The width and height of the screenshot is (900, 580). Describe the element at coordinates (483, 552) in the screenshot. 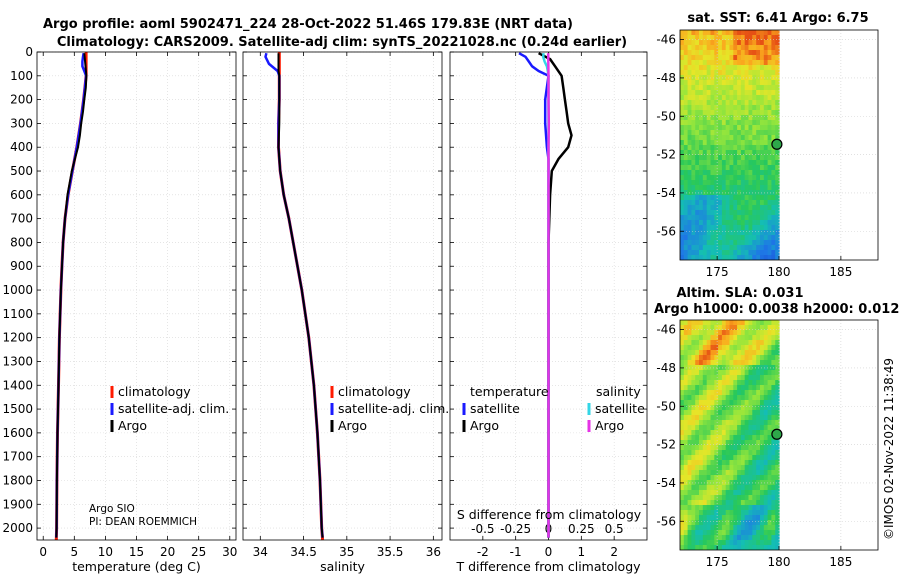

I see `x-tick-label: -2` at that location.